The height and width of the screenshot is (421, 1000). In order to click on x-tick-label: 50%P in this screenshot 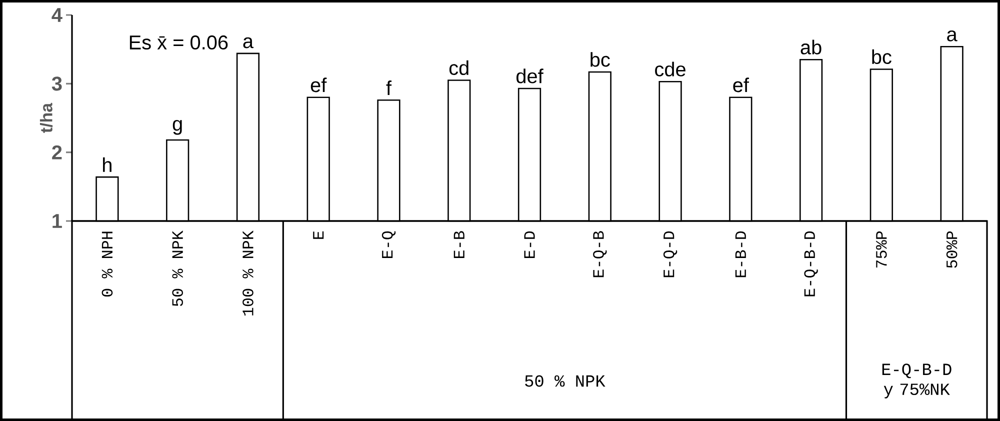, I will do `click(952, 249)`.